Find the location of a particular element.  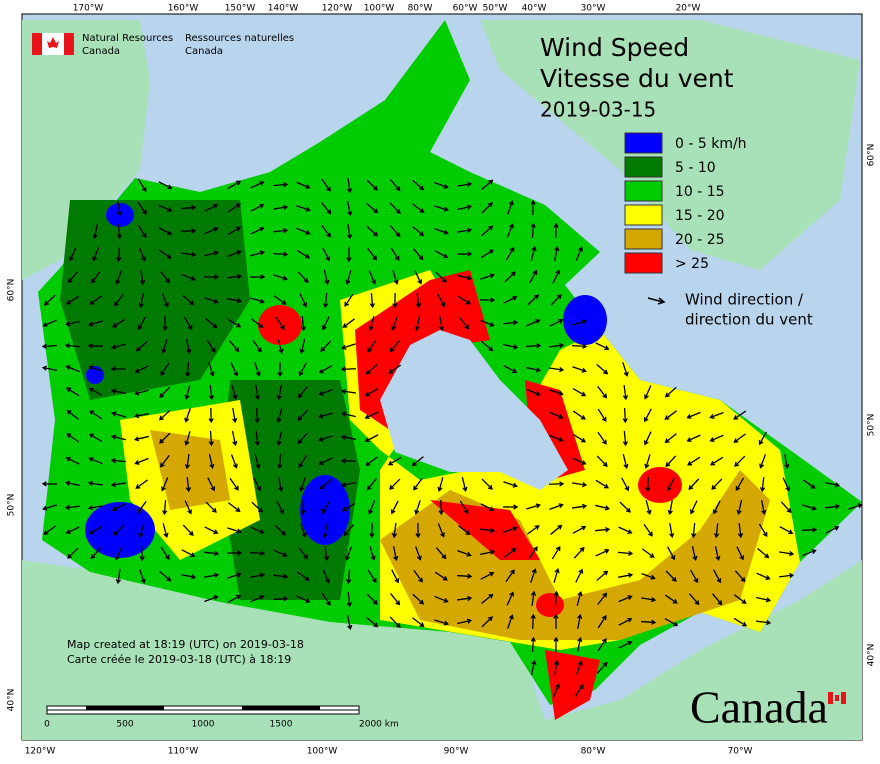

scale-label: 0 is located at coordinates (47, 725).